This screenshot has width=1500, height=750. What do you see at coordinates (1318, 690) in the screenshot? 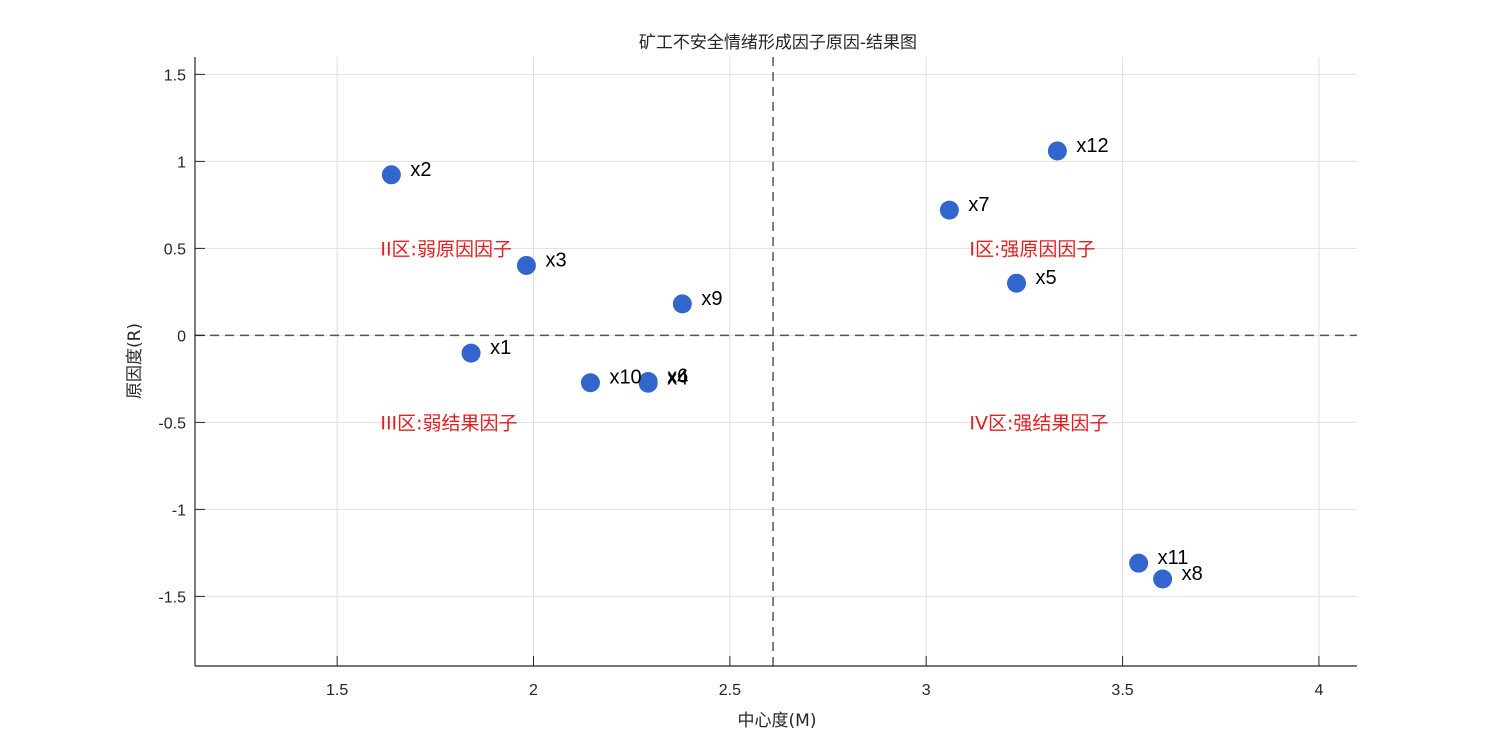
I see `x-tick-label: 4` at bounding box center [1318, 690].